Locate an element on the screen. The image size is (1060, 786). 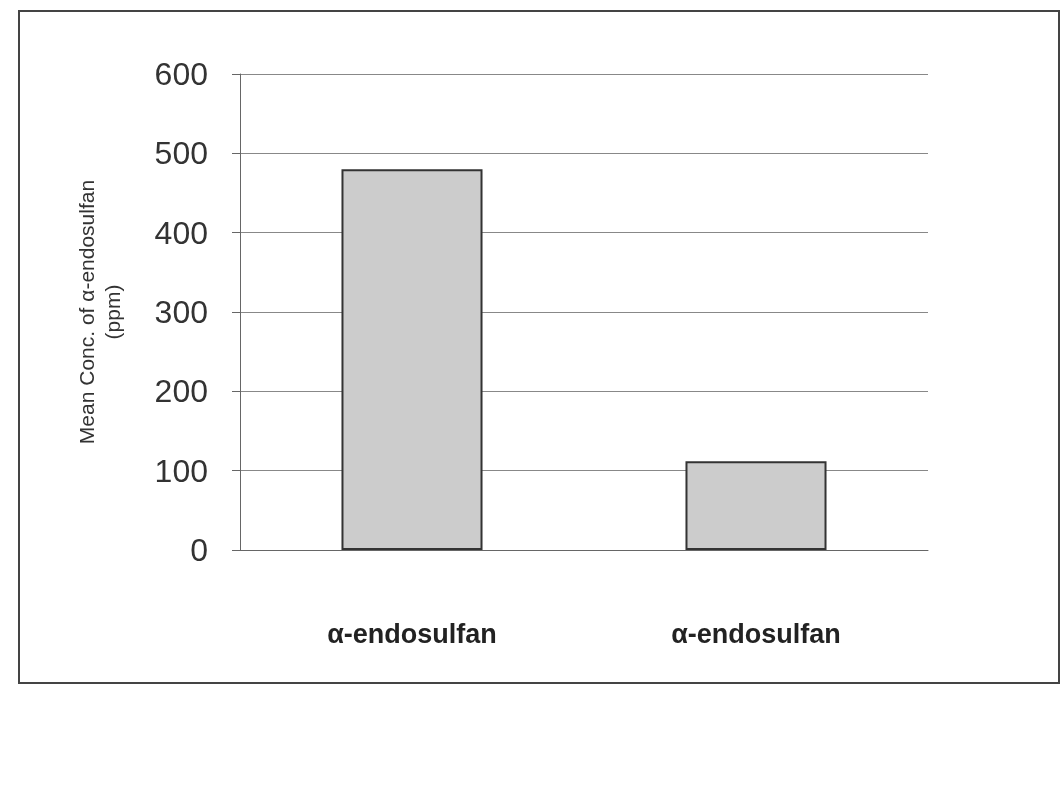
y-axis-title: Mean Conc. of α-endosulfan (ppm) is located at coordinates (99, 312).